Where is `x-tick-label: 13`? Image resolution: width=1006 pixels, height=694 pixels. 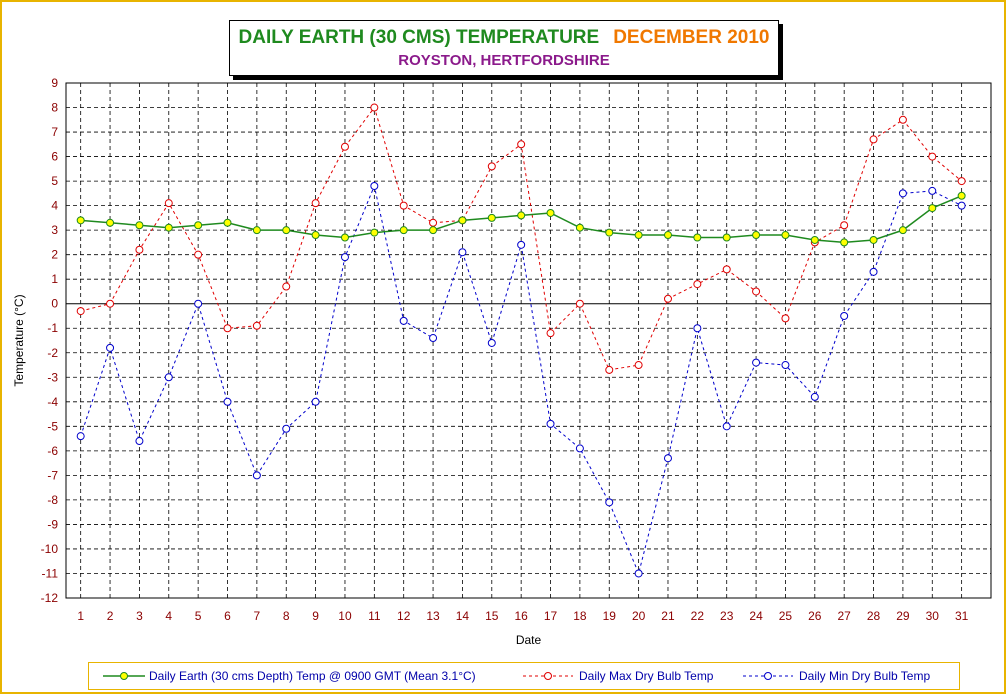
x-tick-label: 13 is located at coordinates (433, 616).